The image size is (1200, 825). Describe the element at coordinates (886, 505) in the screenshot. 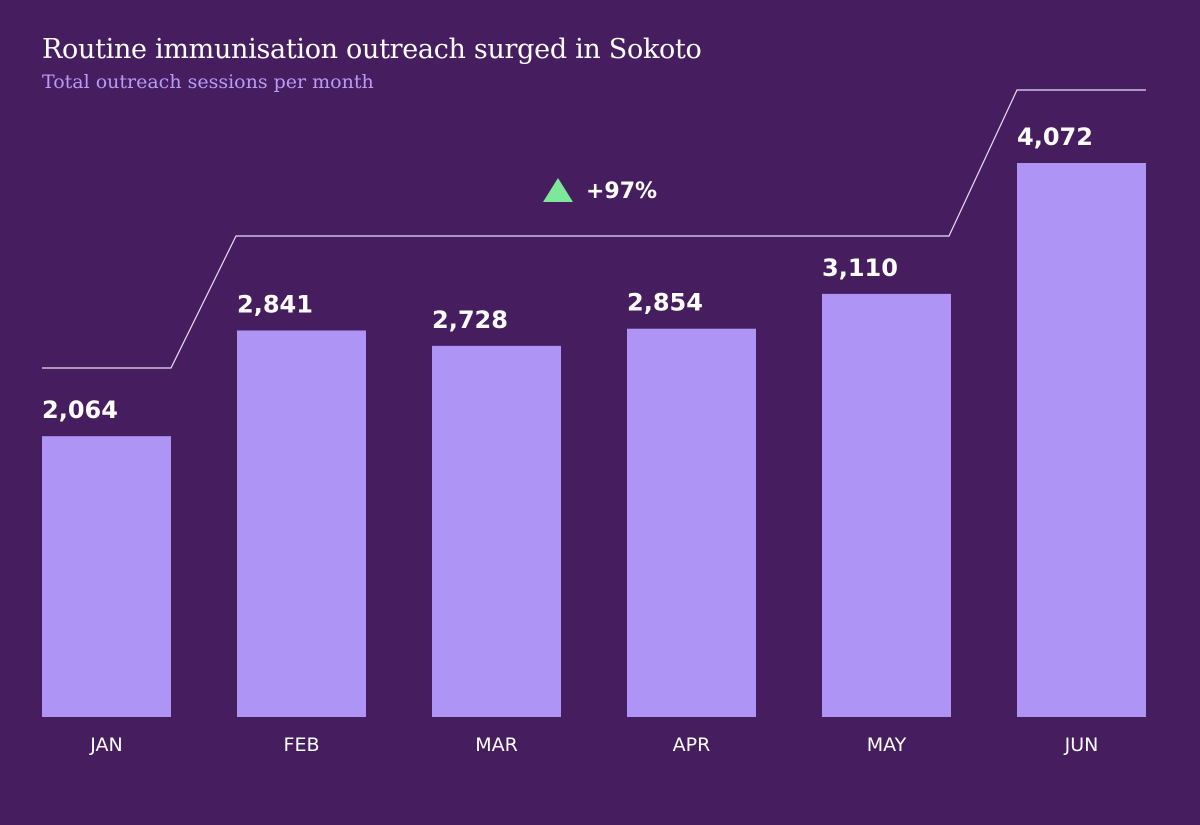

I see `bar-may` at that location.